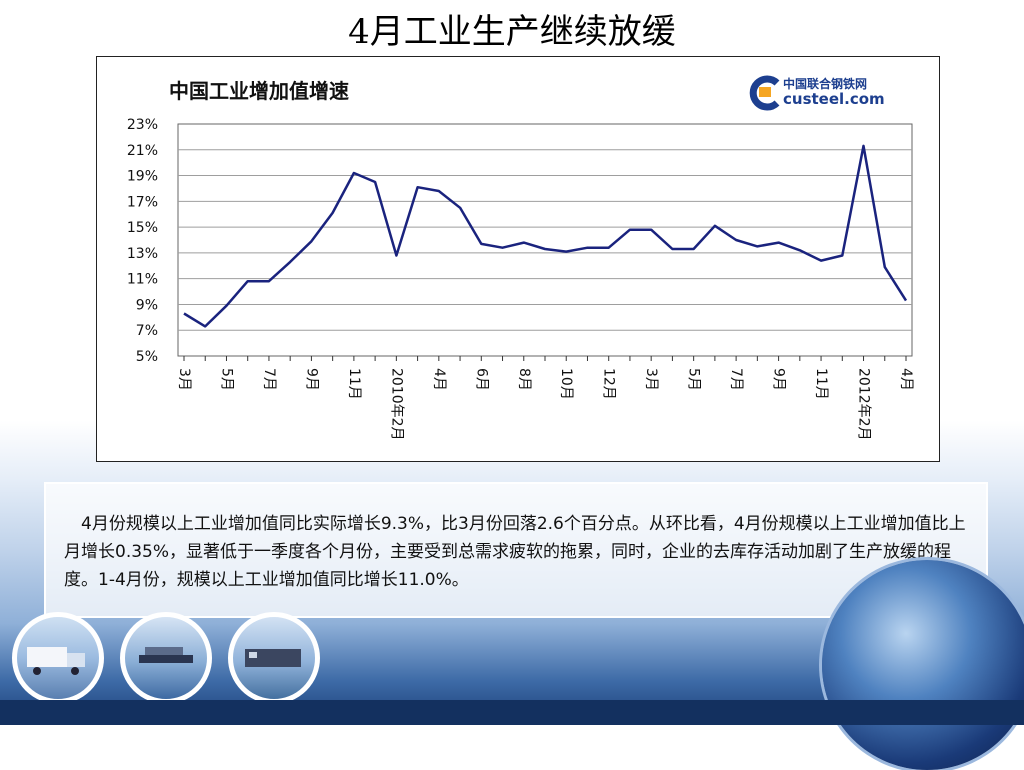 The height and width of the screenshot is (770, 1024). Describe the element at coordinates (142, 254) in the screenshot. I see `y-tick-label: 13%` at that location.